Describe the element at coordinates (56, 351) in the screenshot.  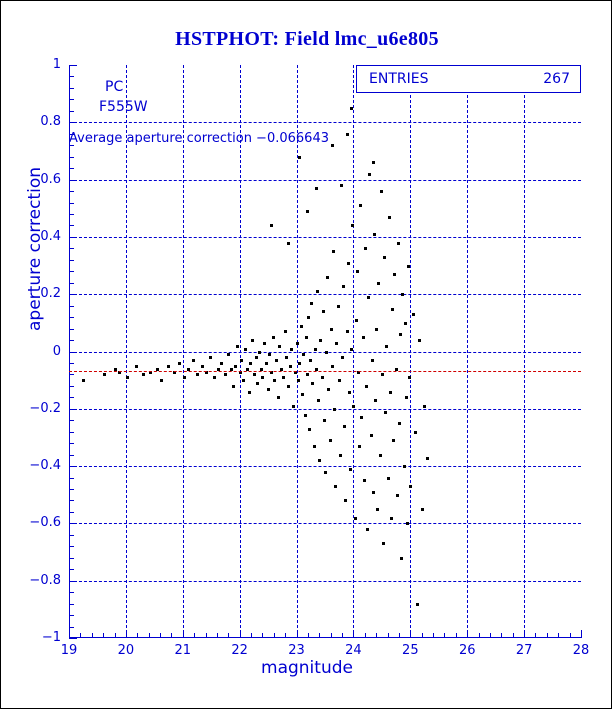
I see `y-tick-label: 0` at that location.